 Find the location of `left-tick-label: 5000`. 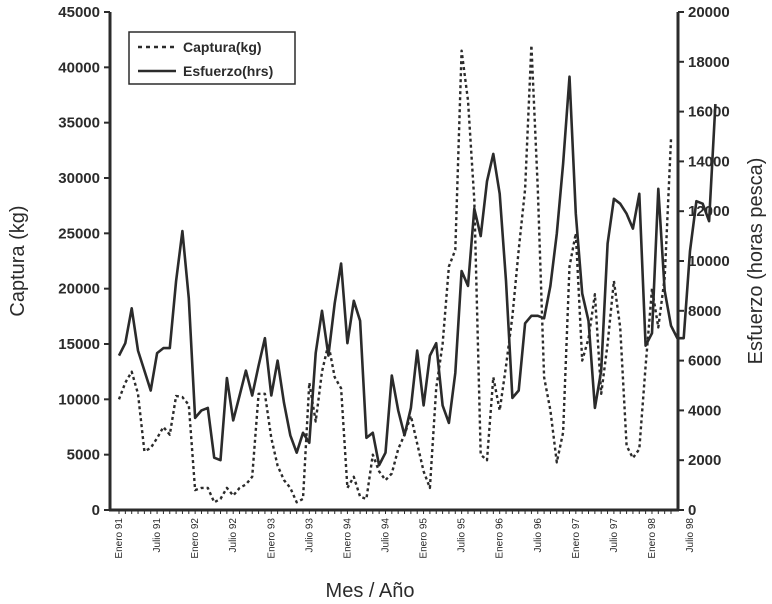

left-tick-label: 5000 is located at coordinates (83, 455).